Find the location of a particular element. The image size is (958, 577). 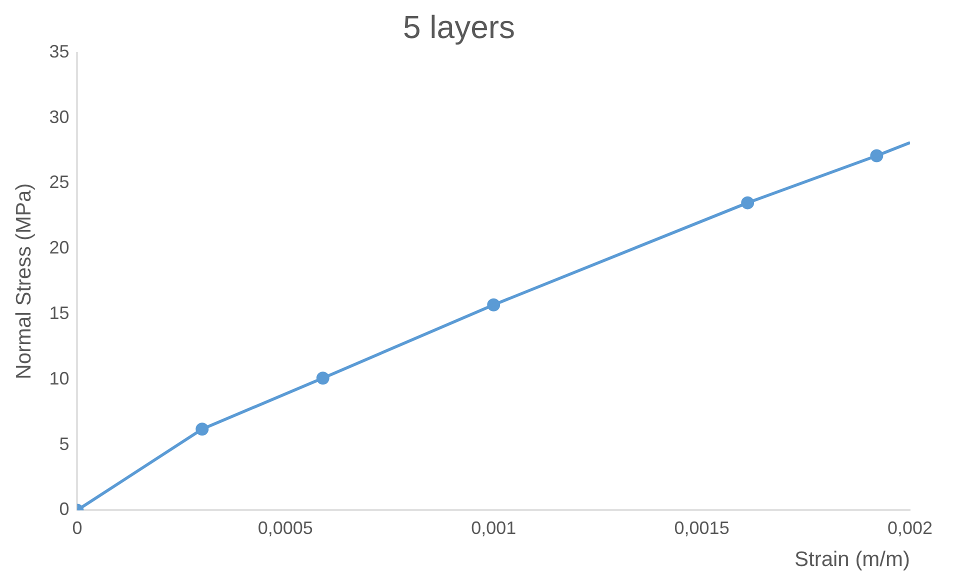

x-tick-label: 0,0005 is located at coordinates (285, 528).